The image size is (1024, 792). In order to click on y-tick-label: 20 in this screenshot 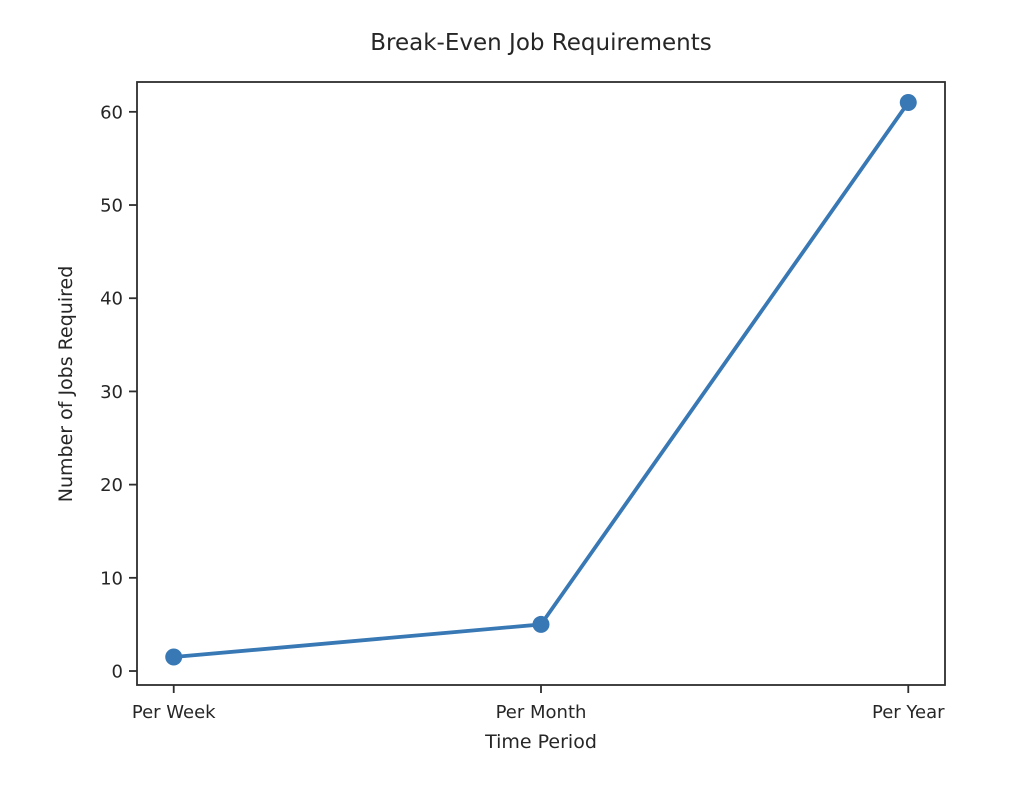, I will do `click(111, 485)`.